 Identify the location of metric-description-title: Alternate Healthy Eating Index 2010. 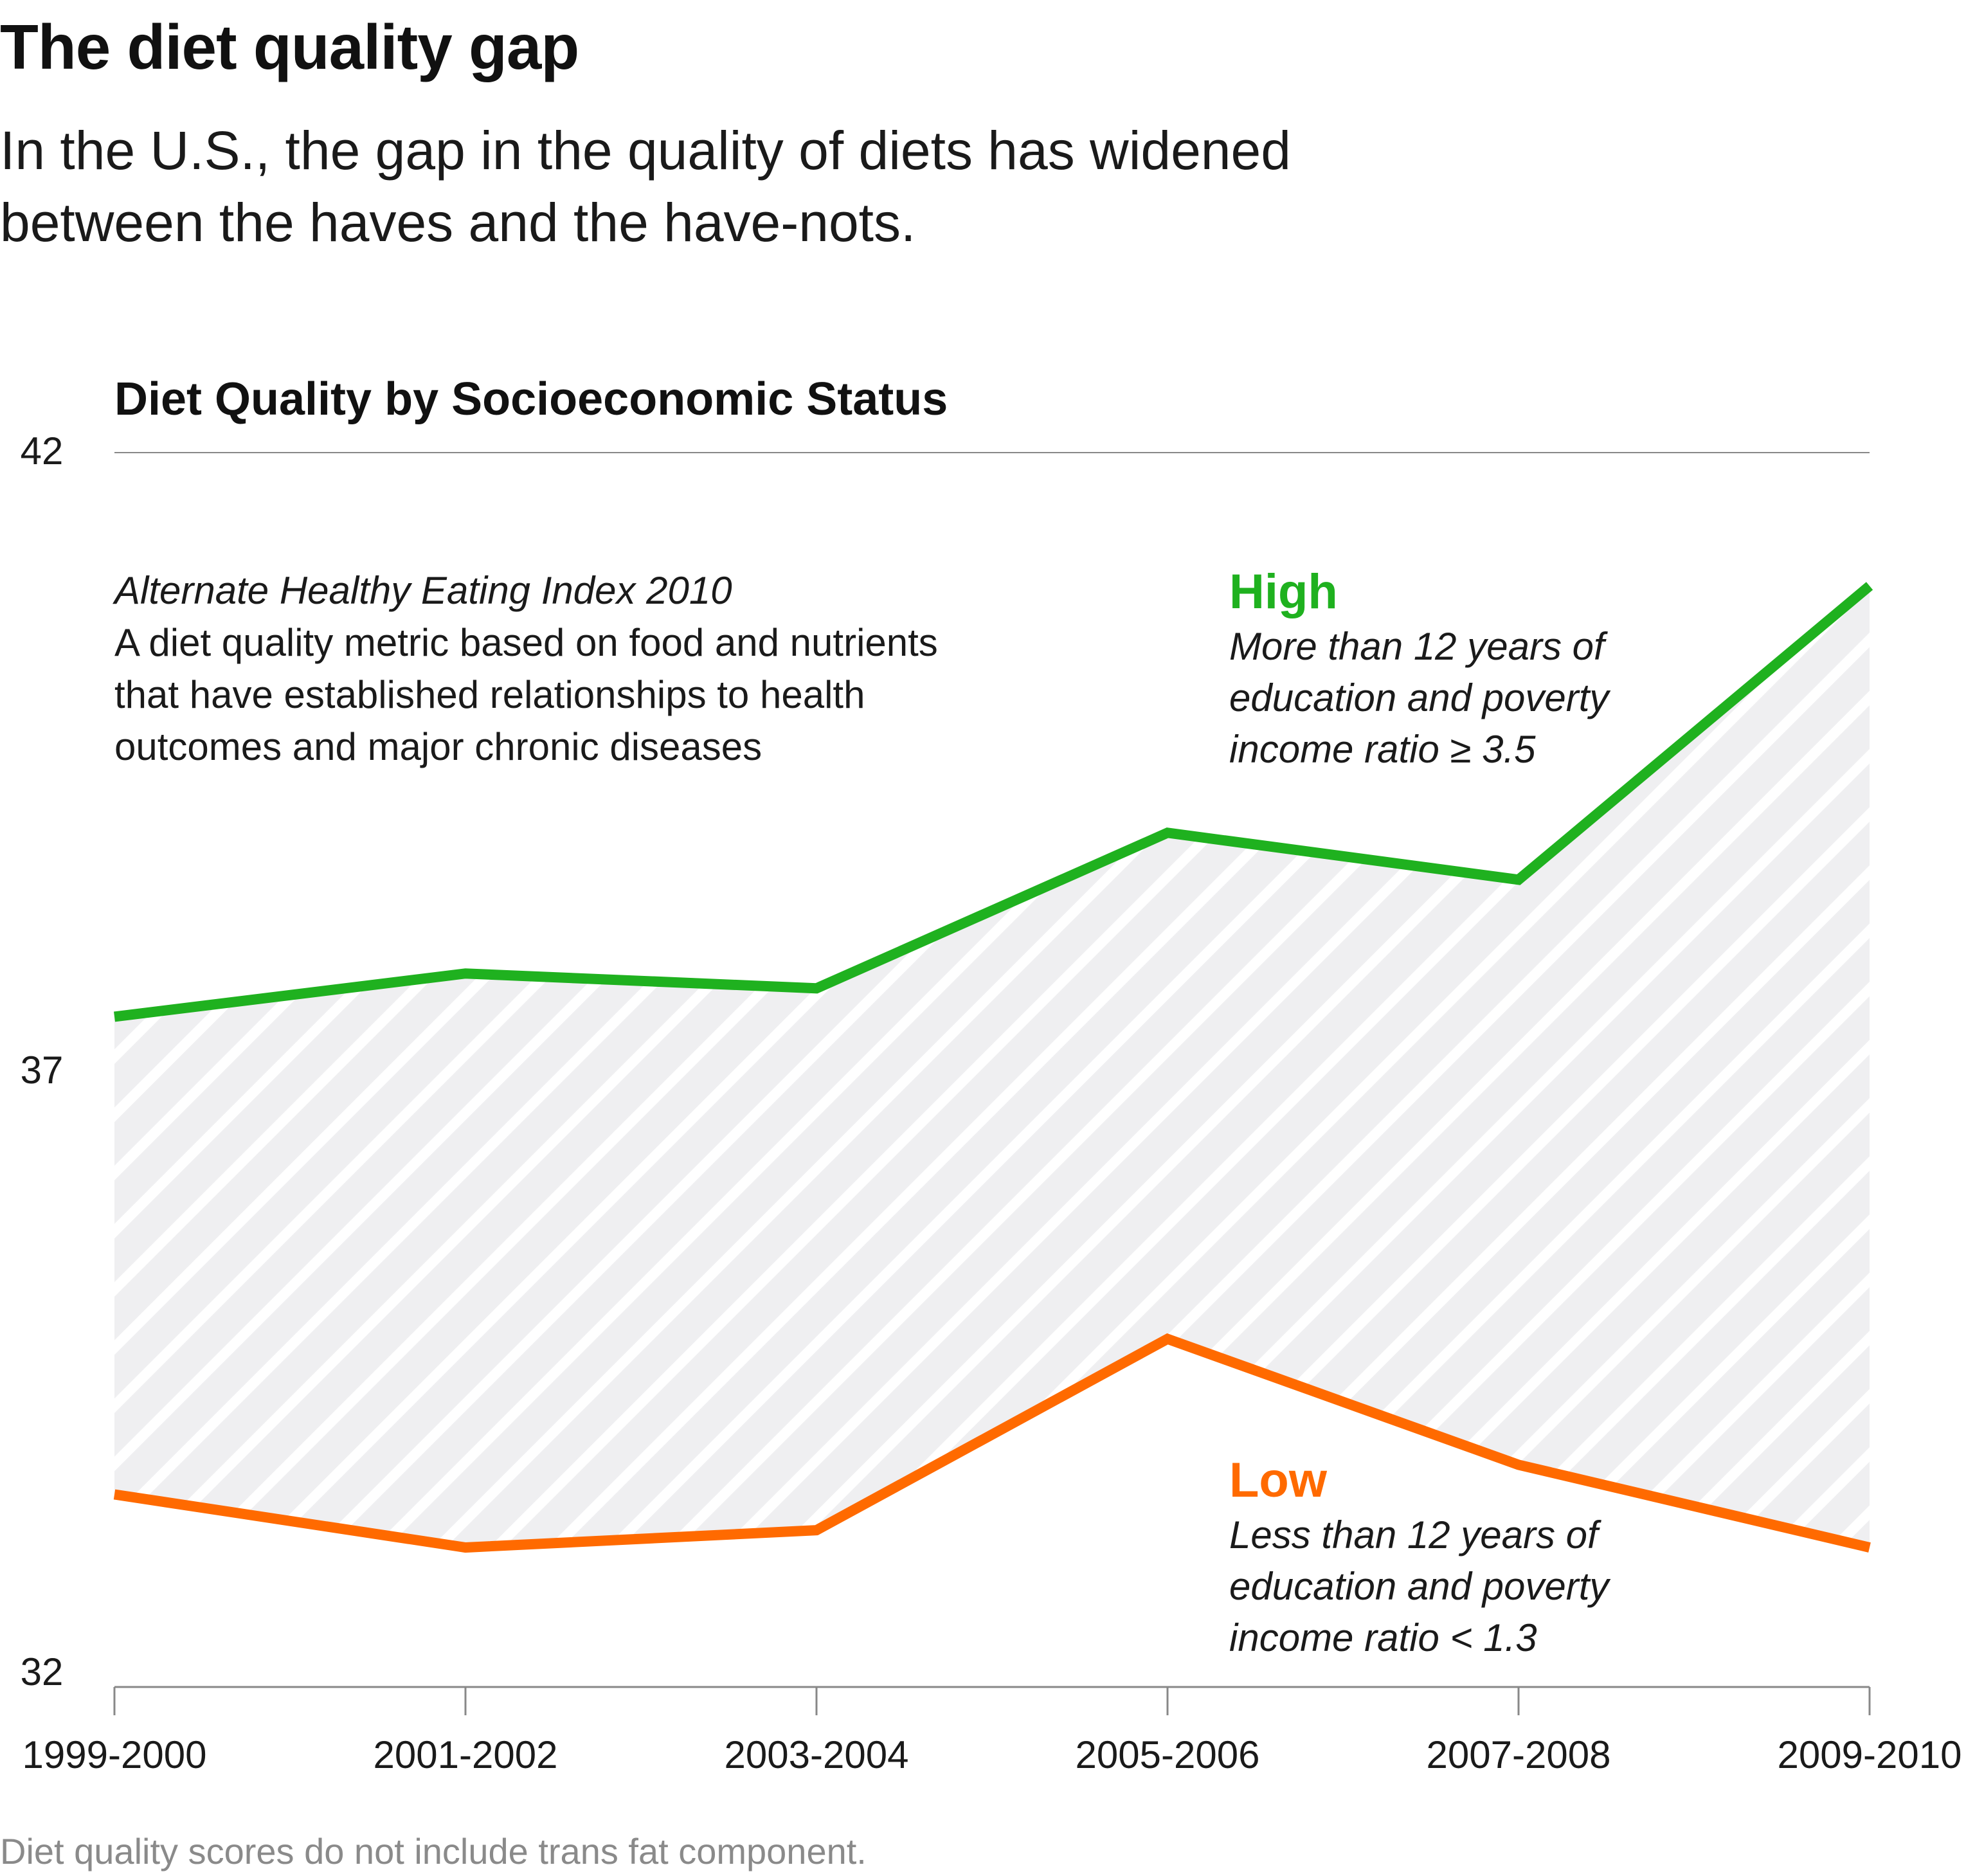
(423, 590).